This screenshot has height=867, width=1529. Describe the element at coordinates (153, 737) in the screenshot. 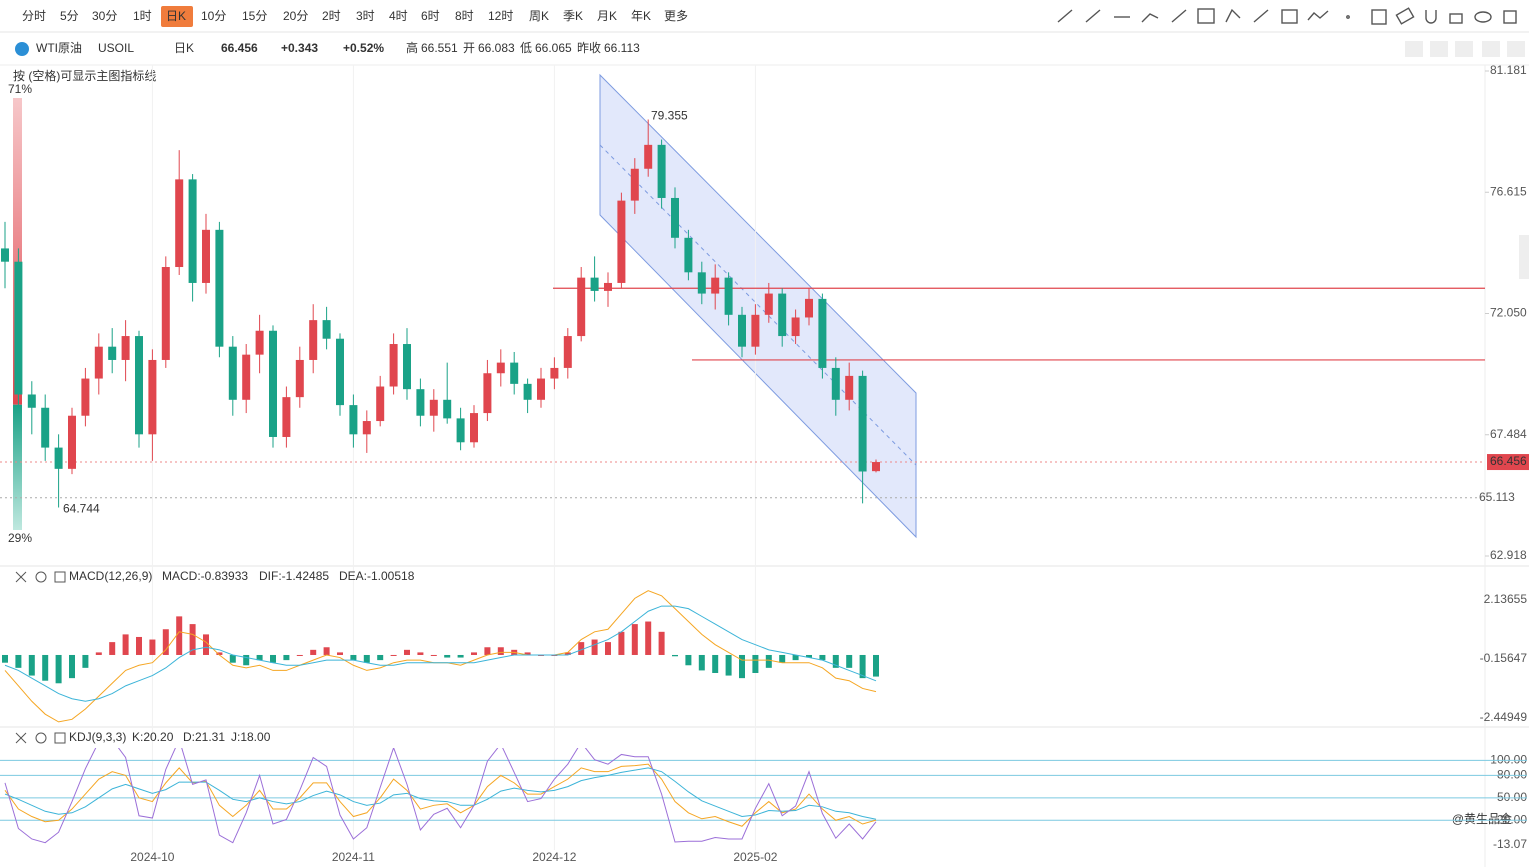

I see `indicator-legend: K:20.20` at that location.